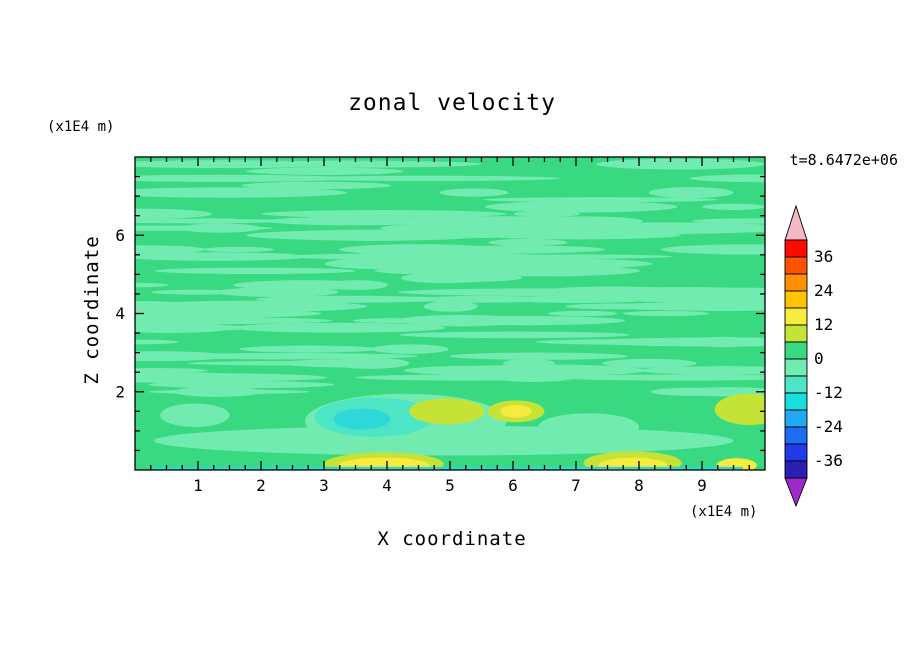  I want to click on x-tick-label: 6, so click(513, 485).